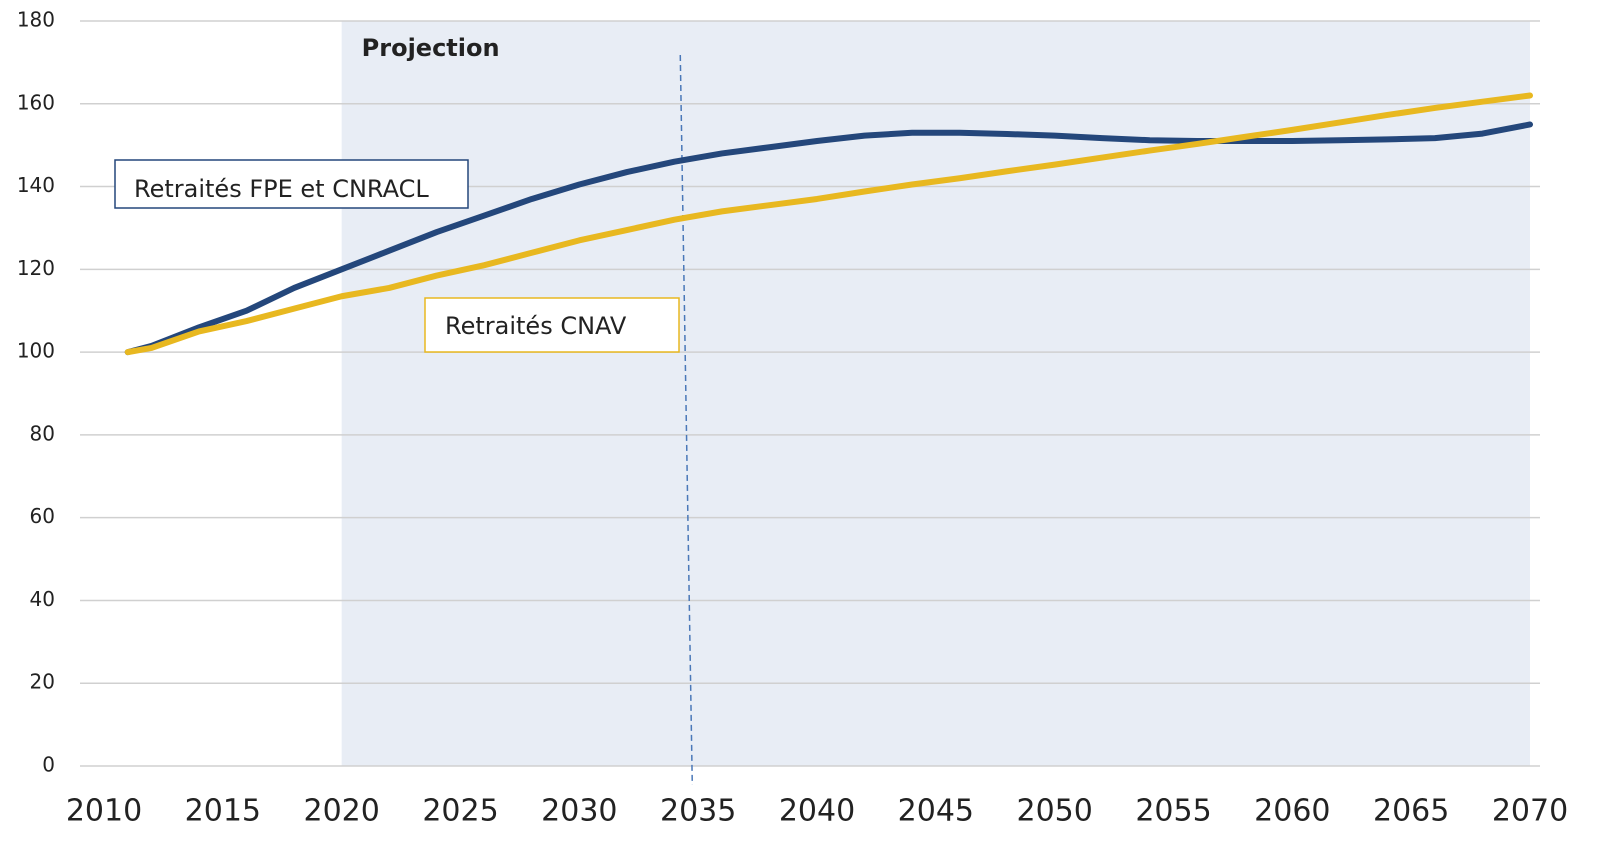 Image resolution: width=1606 pixels, height=851 pixels. Describe the element at coordinates (36, 20) in the screenshot. I see `y-tick-label: 180` at that location.